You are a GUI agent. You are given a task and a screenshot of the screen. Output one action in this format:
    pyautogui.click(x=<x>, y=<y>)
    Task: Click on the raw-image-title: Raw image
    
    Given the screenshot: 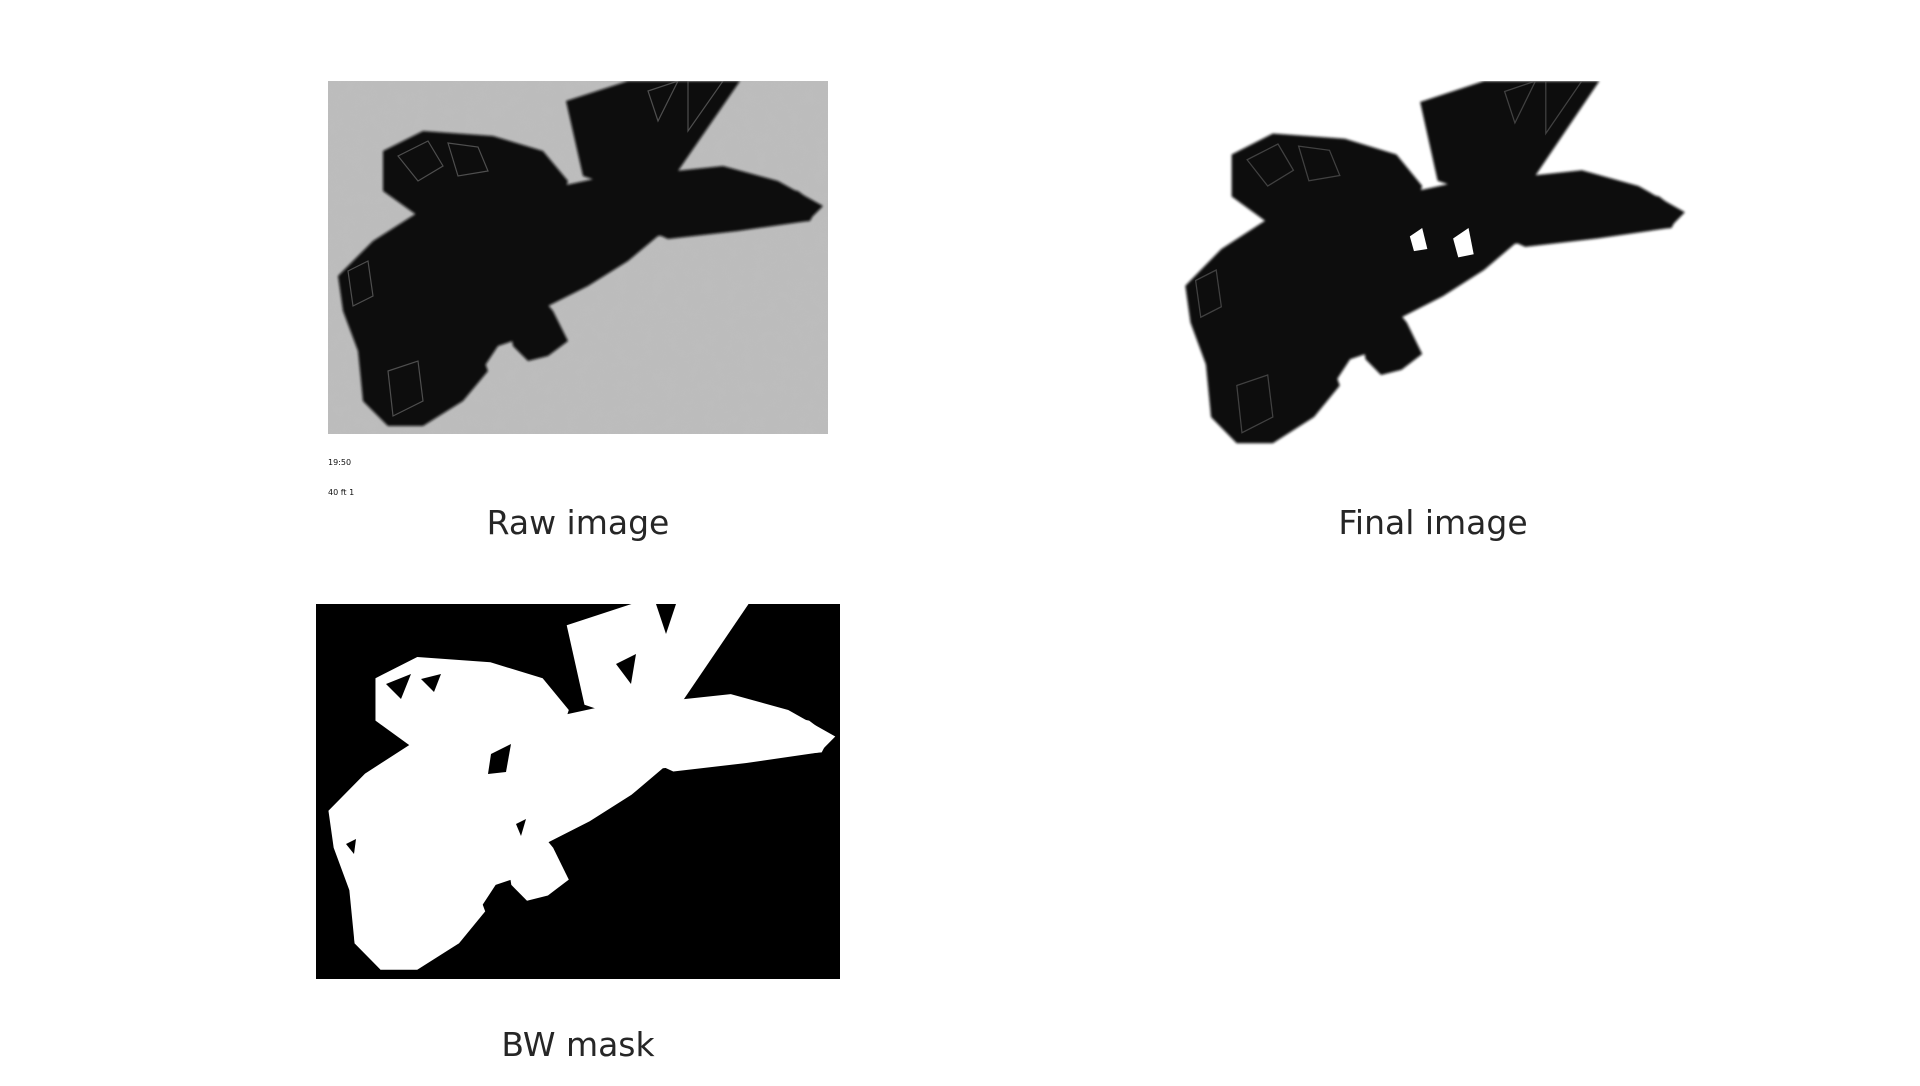 What is the action you would take?
    pyautogui.click(x=578, y=522)
    